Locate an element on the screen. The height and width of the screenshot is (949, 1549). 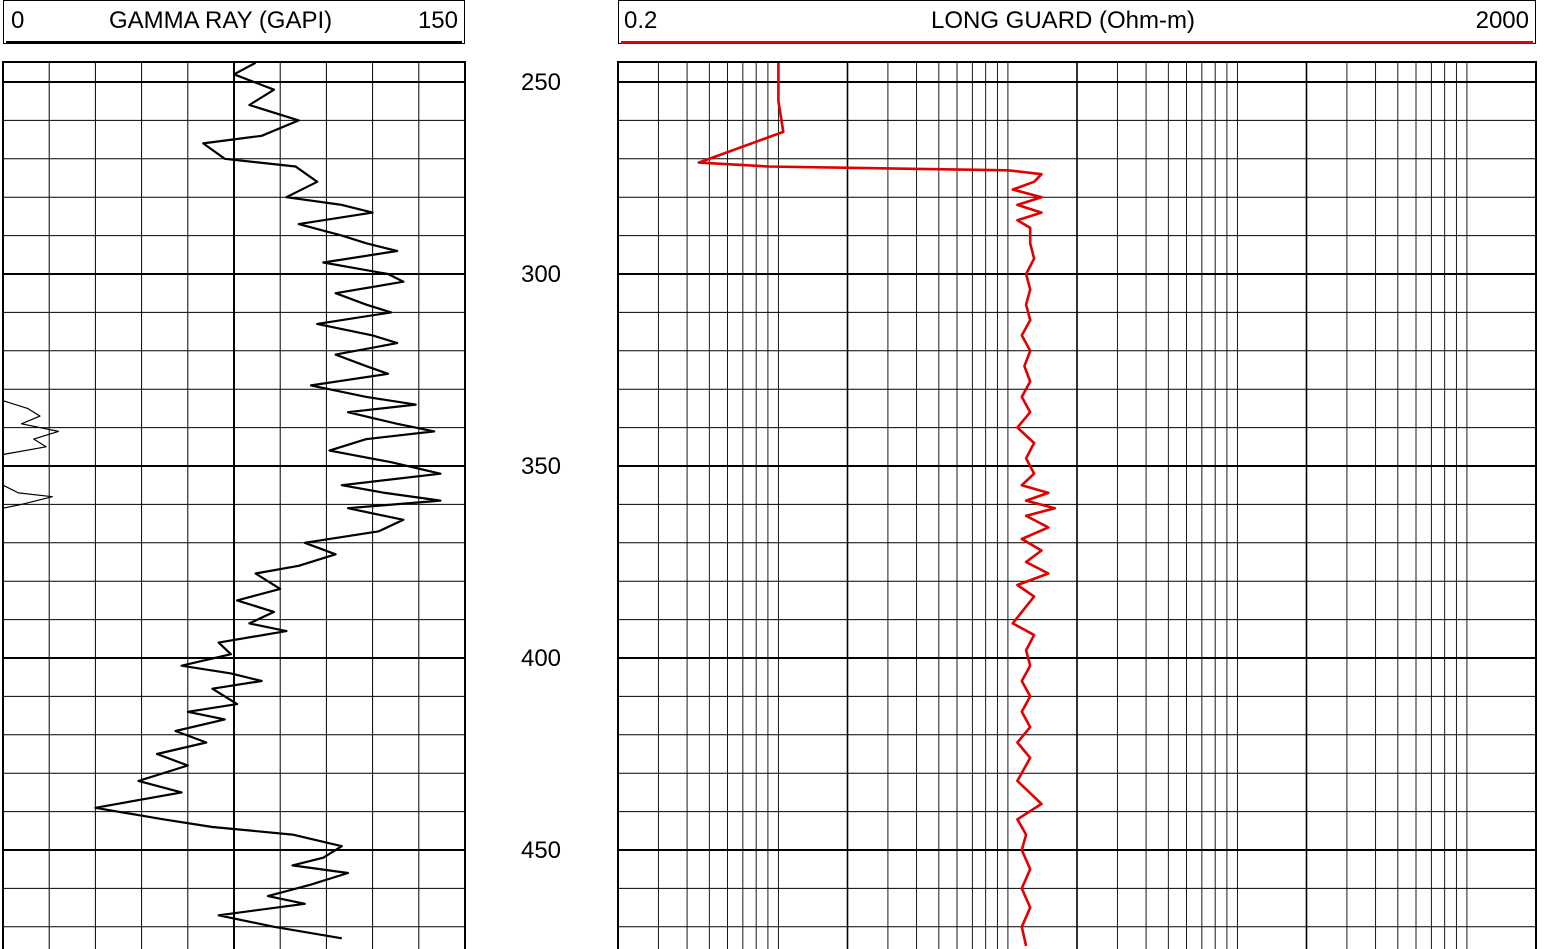
depth-label-250: 250 is located at coordinates (541, 82).